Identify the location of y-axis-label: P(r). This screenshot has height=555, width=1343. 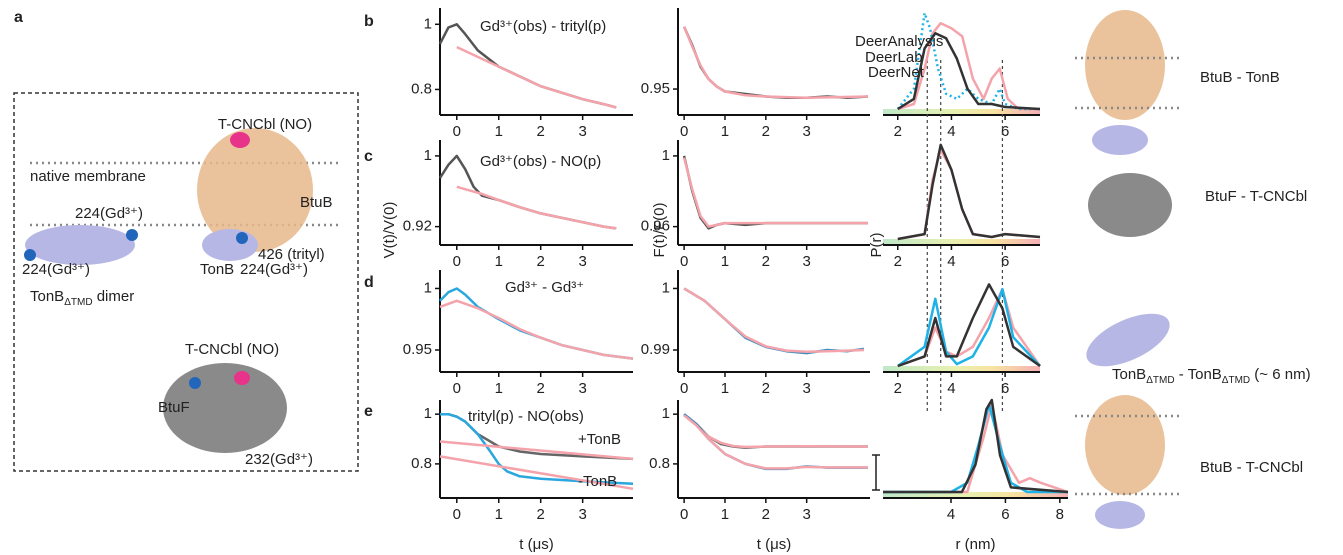
(876, 245).